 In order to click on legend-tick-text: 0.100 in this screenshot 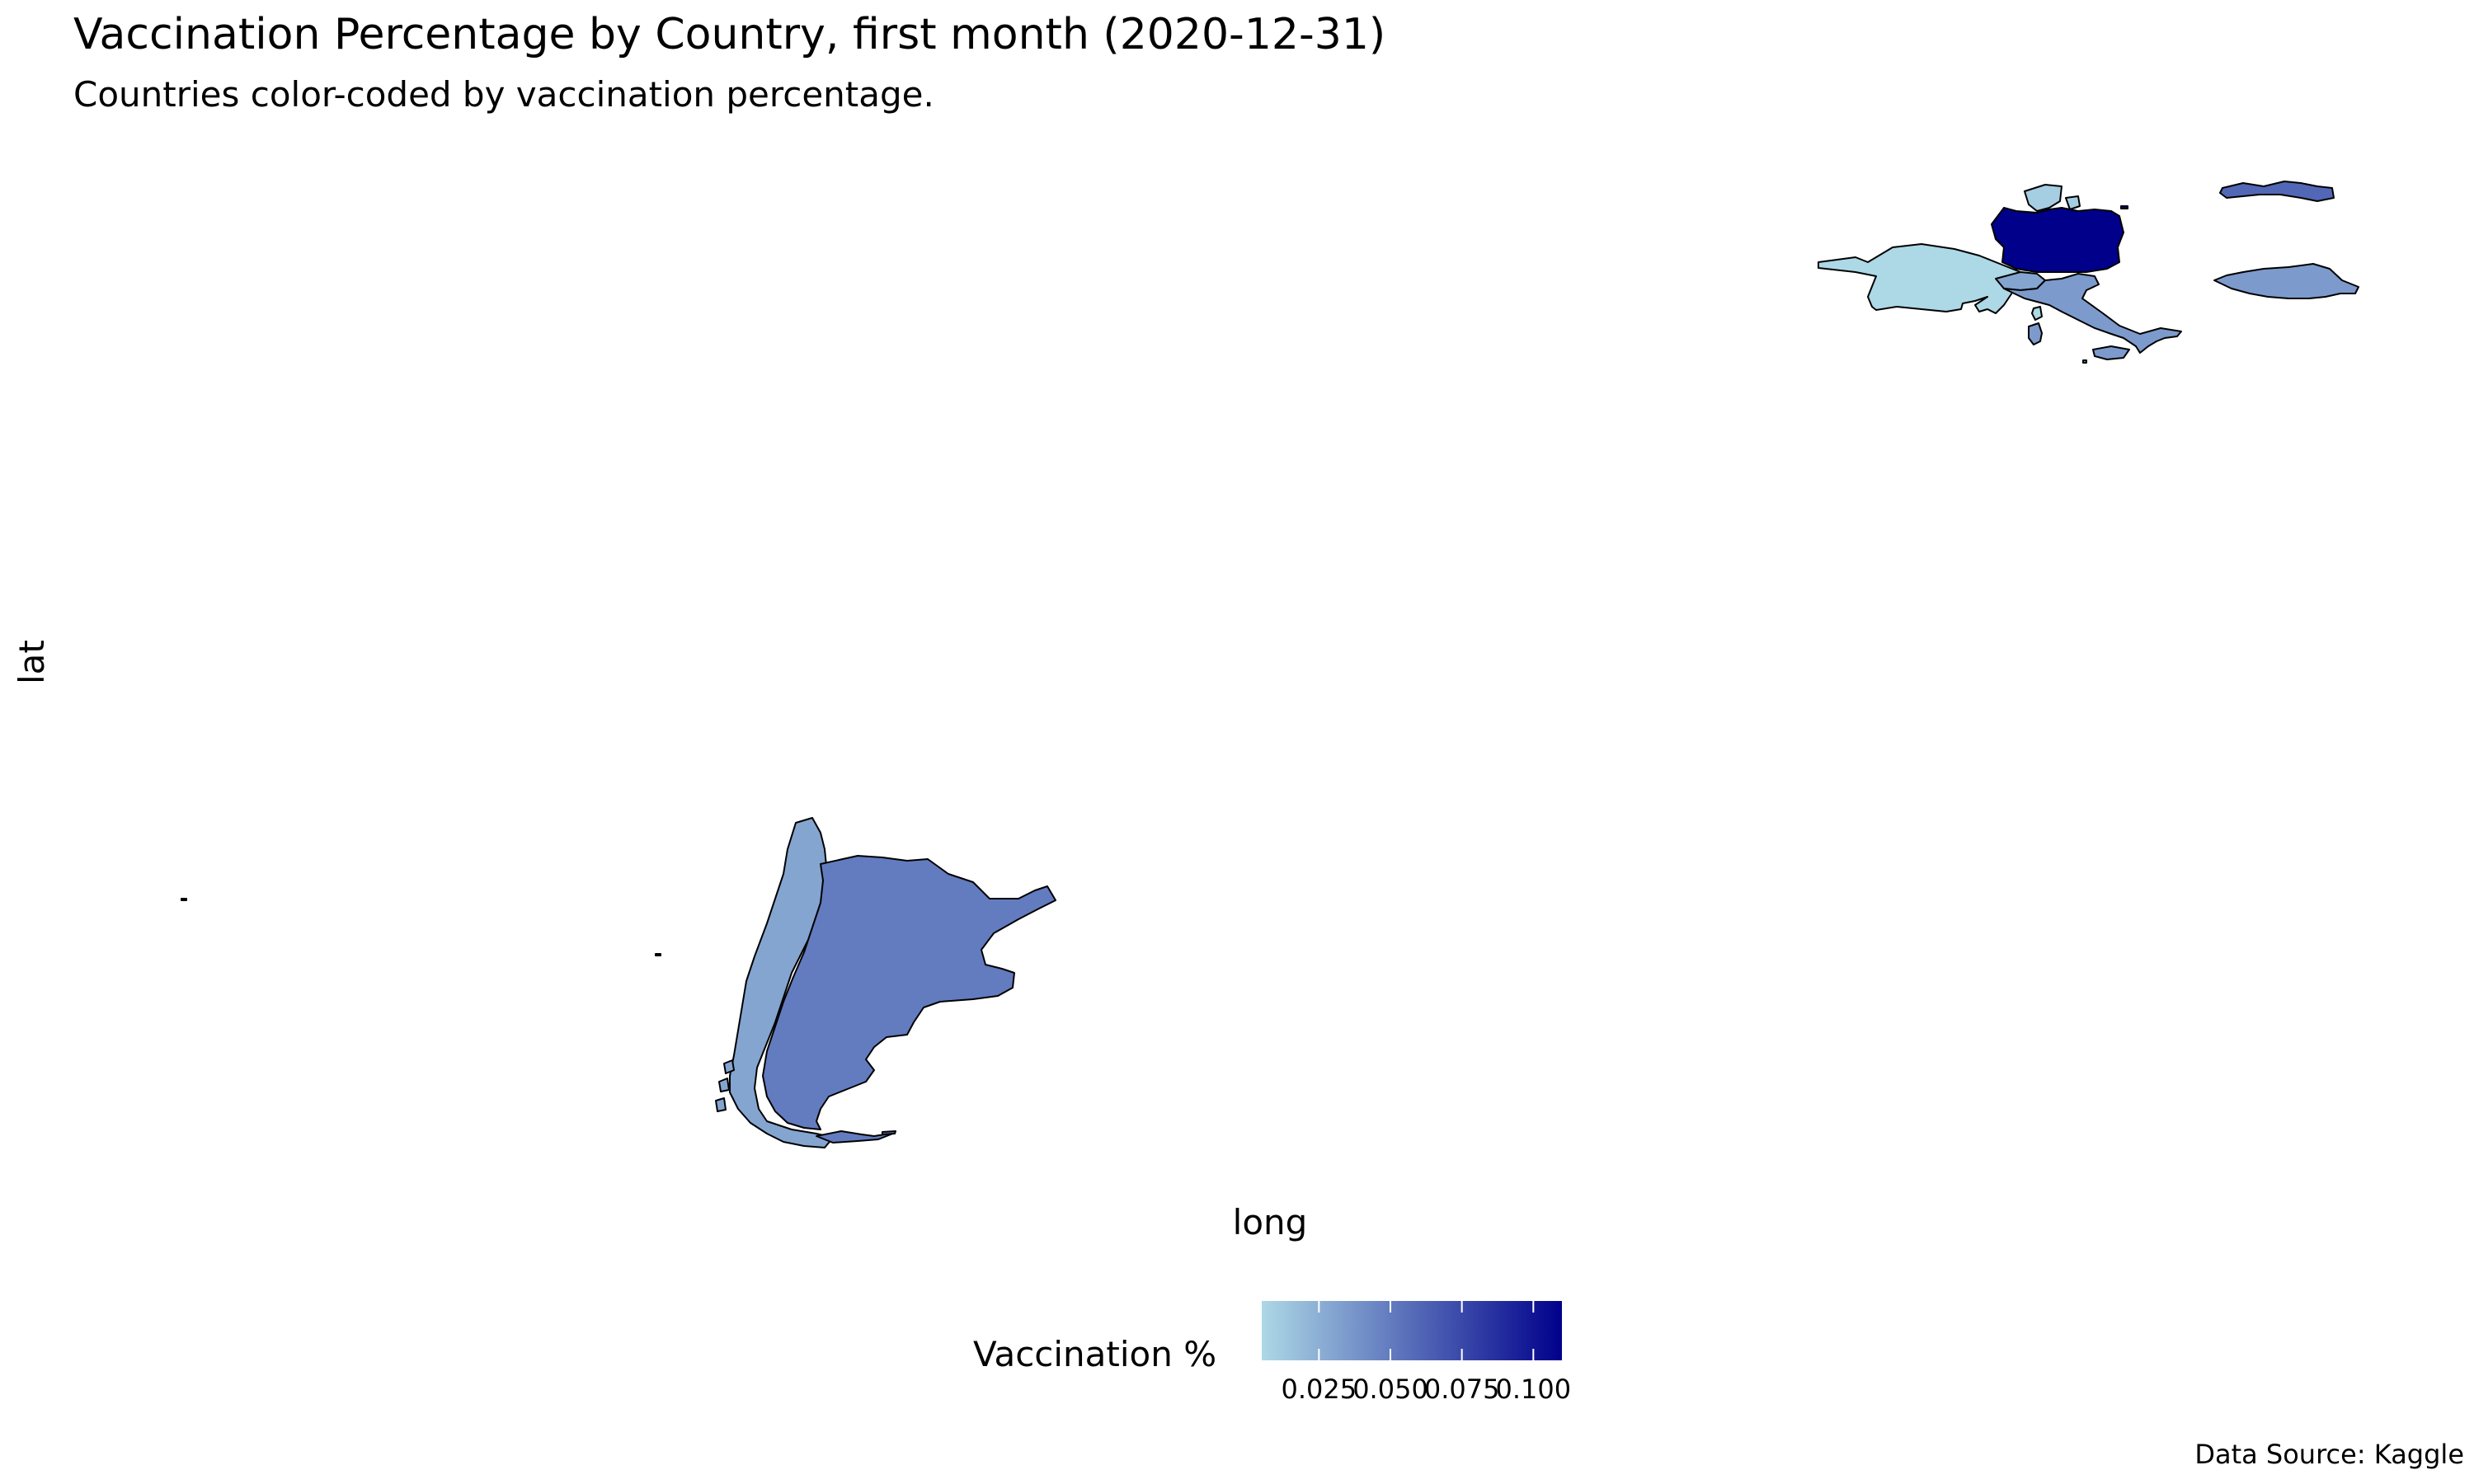, I will do `click(1533, 1389)`.